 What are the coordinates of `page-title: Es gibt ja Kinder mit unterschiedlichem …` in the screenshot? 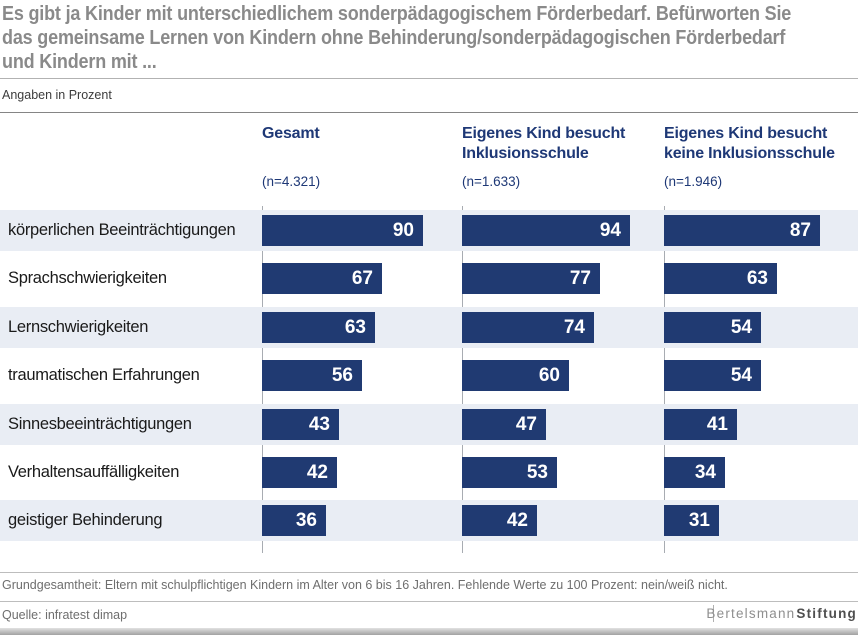 It's located at (425, 38).